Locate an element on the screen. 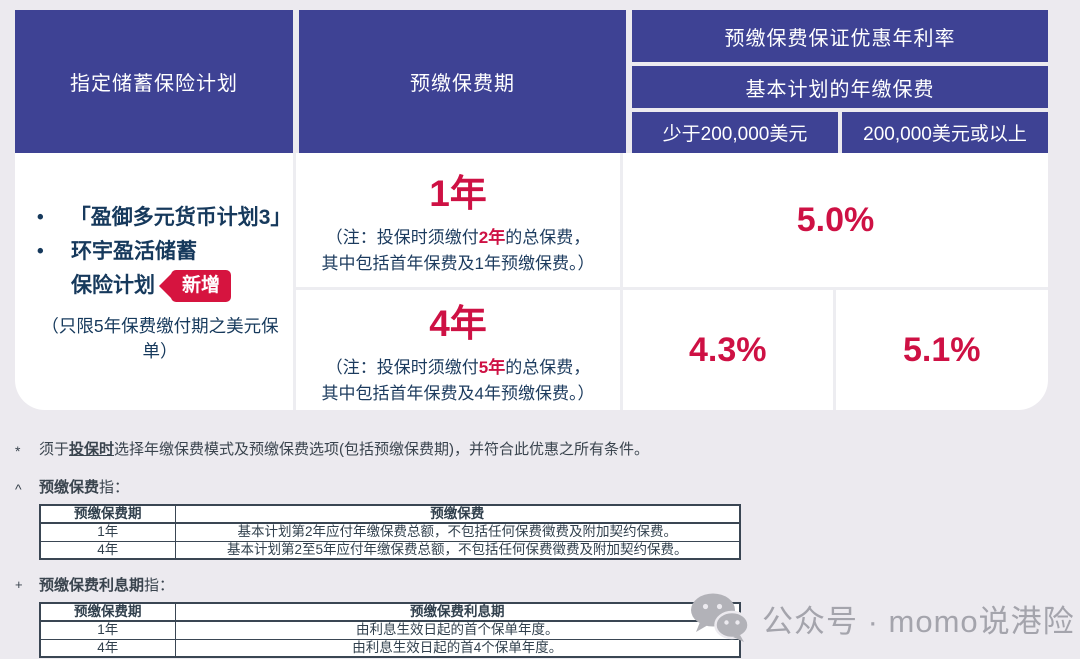 This screenshot has width=1080, height=659. footnote-title: 预缴保费 is located at coordinates (69, 487).